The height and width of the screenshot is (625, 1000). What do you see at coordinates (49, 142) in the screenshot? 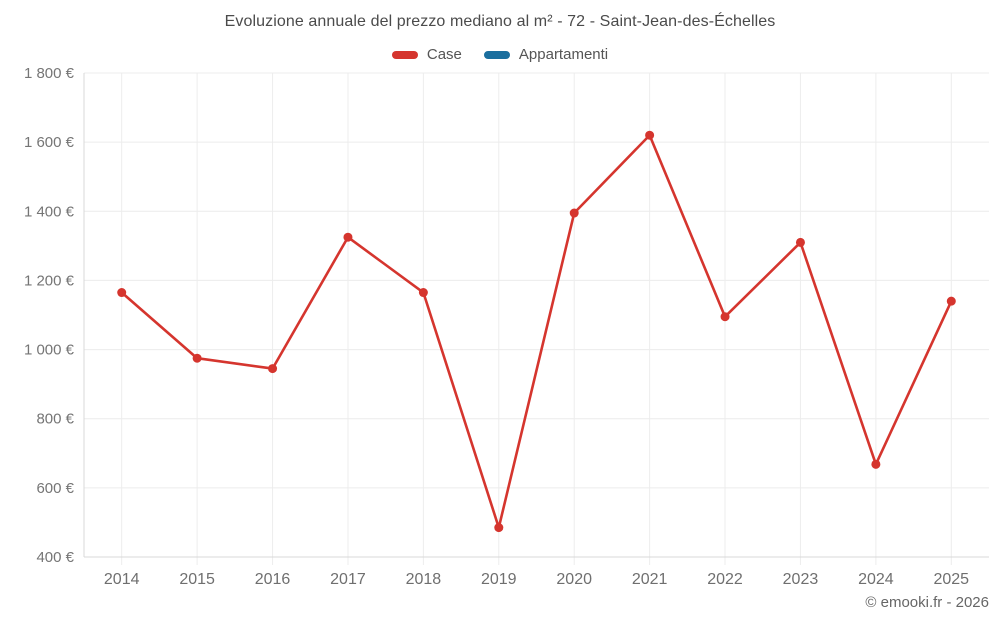
I see `y-tick-label: 1 600 €` at bounding box center [49, 142].